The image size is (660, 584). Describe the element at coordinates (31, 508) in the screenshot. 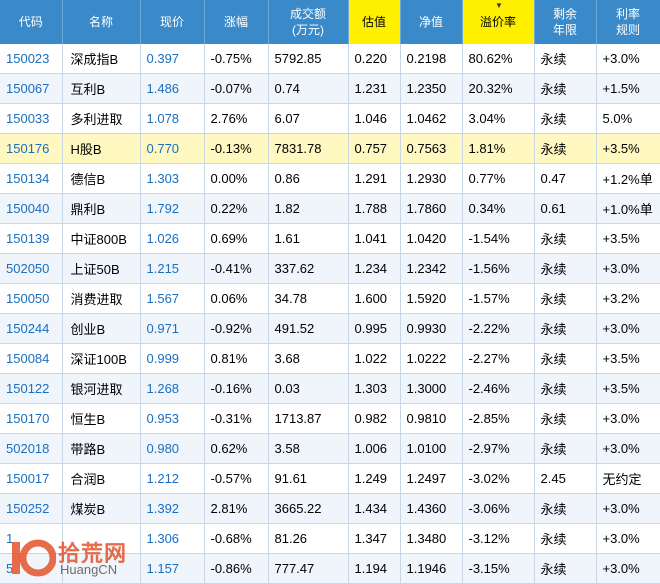

I see `cell-code: 150252` at that location.